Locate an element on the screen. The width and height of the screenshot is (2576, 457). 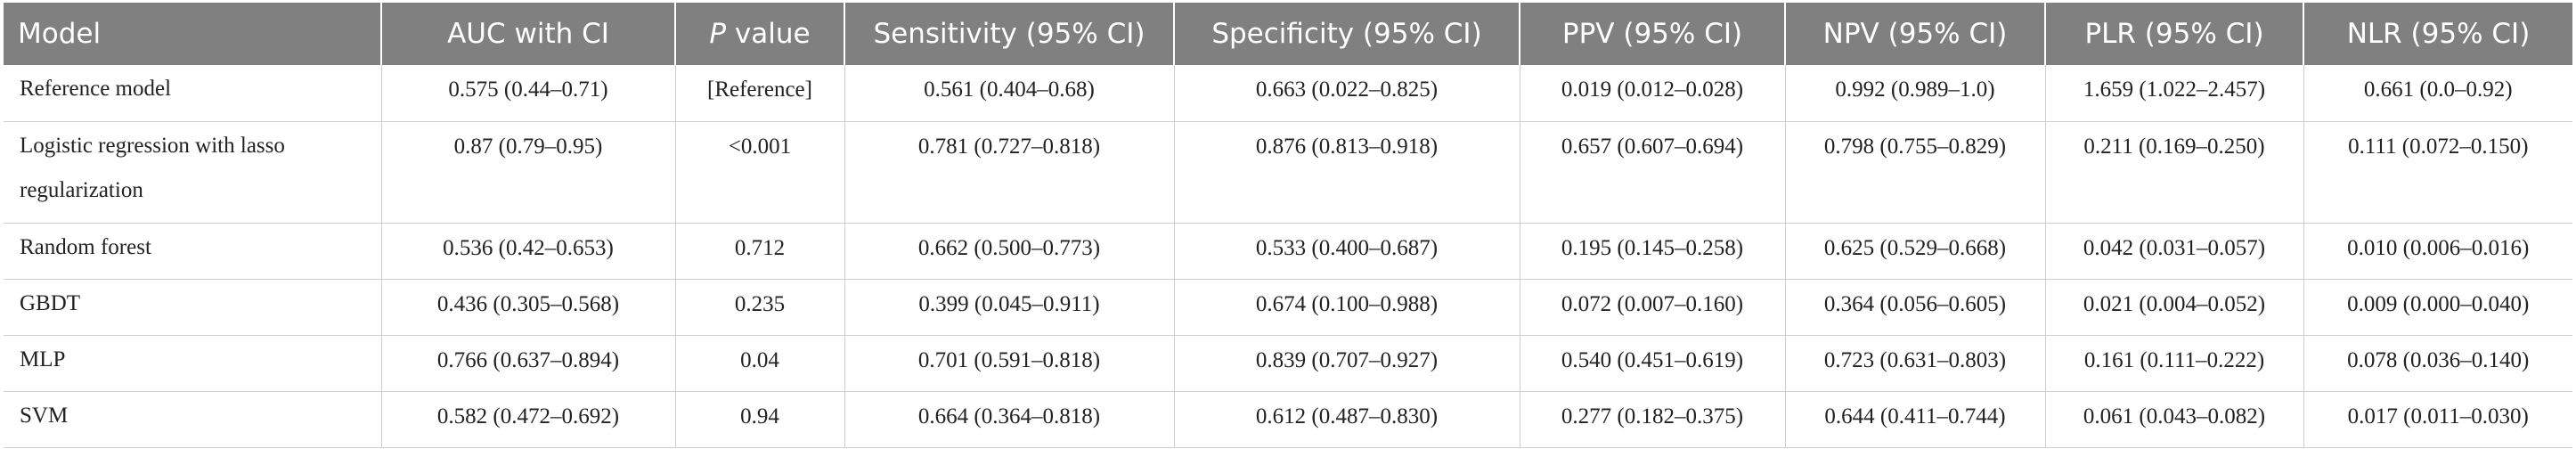
header-p-suffix: value is located at coordinates (768, 34).